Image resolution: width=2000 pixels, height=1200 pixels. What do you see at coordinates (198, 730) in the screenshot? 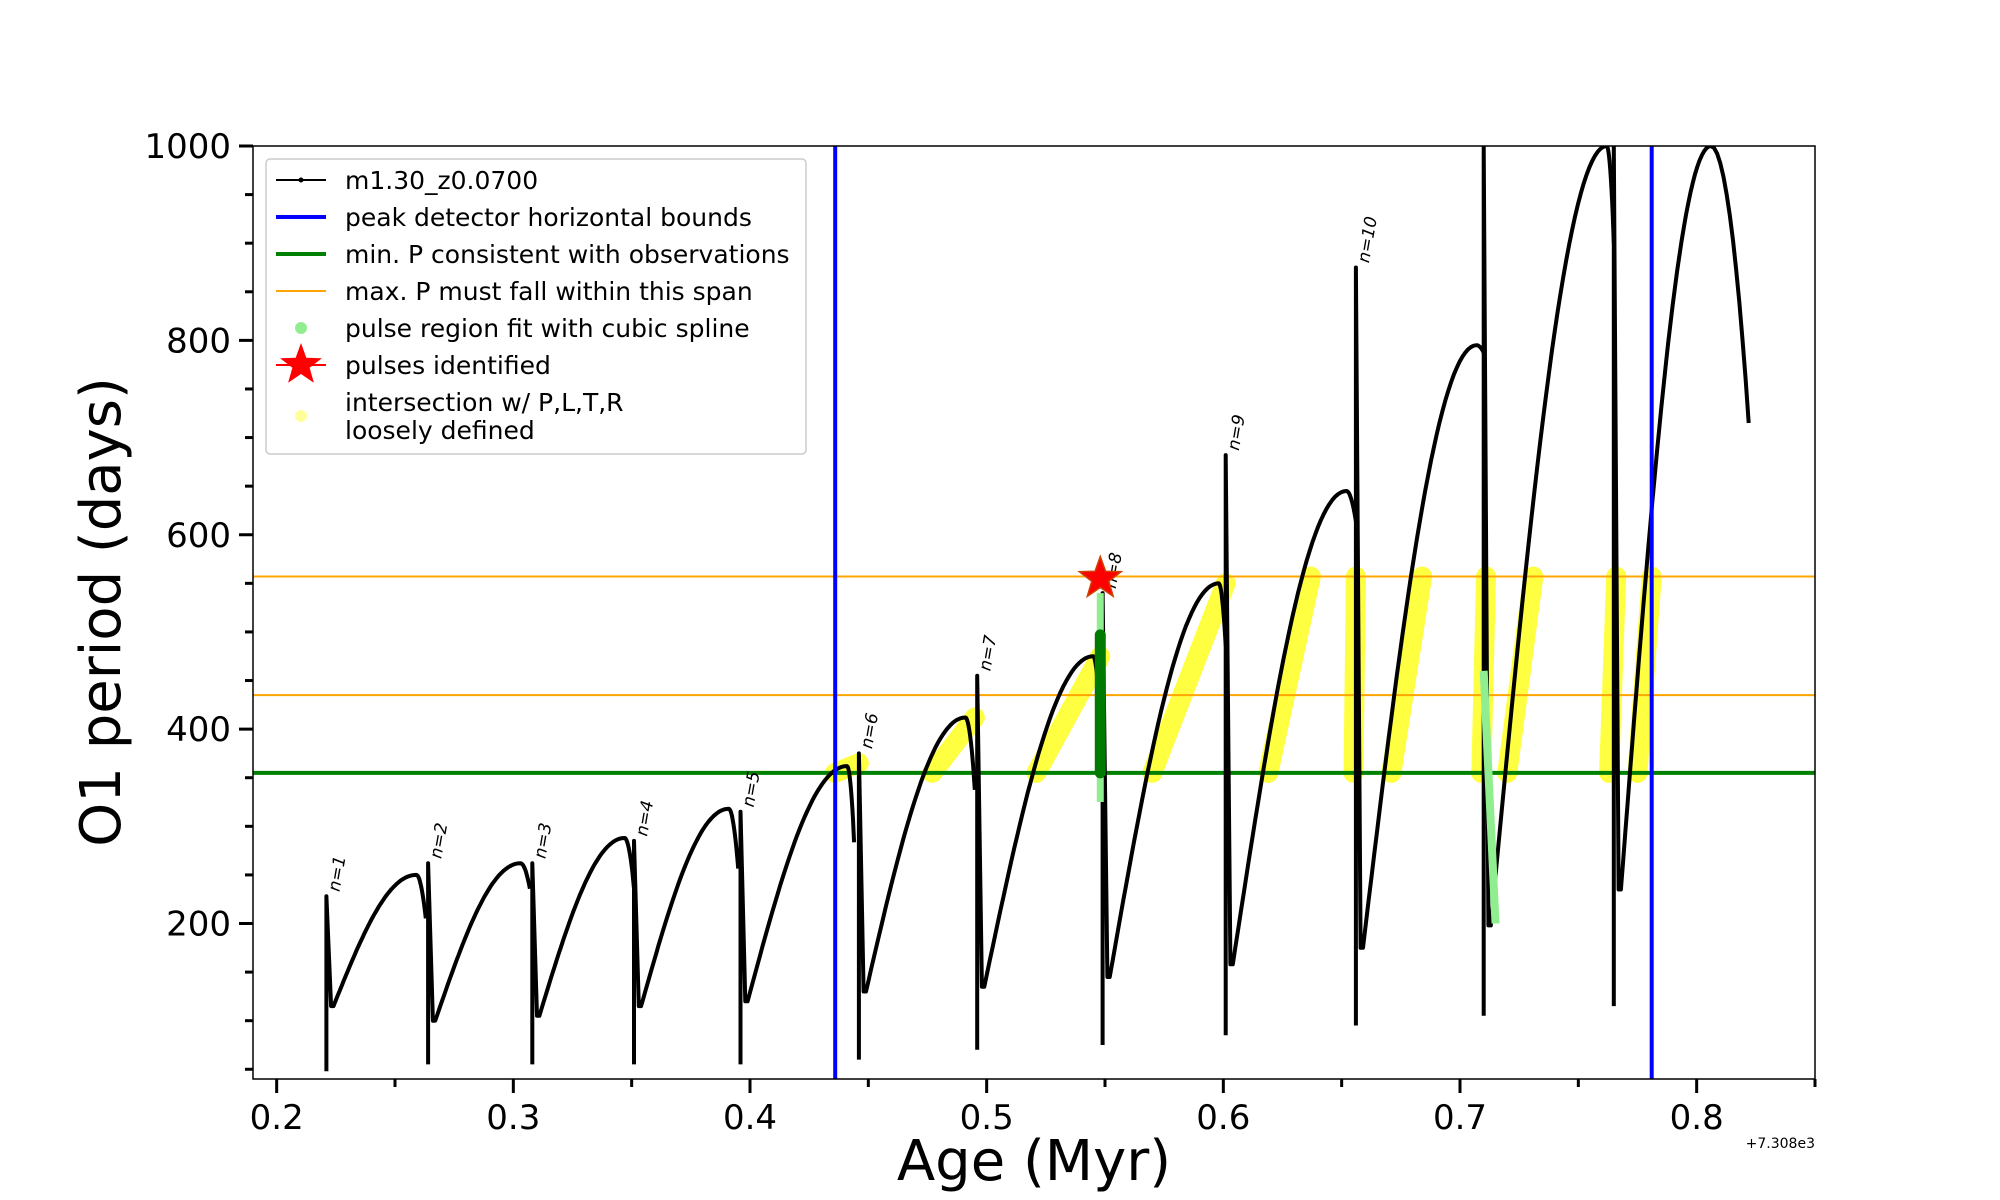
I see `y-tick-label: 400` at bounding box center [198, 730].